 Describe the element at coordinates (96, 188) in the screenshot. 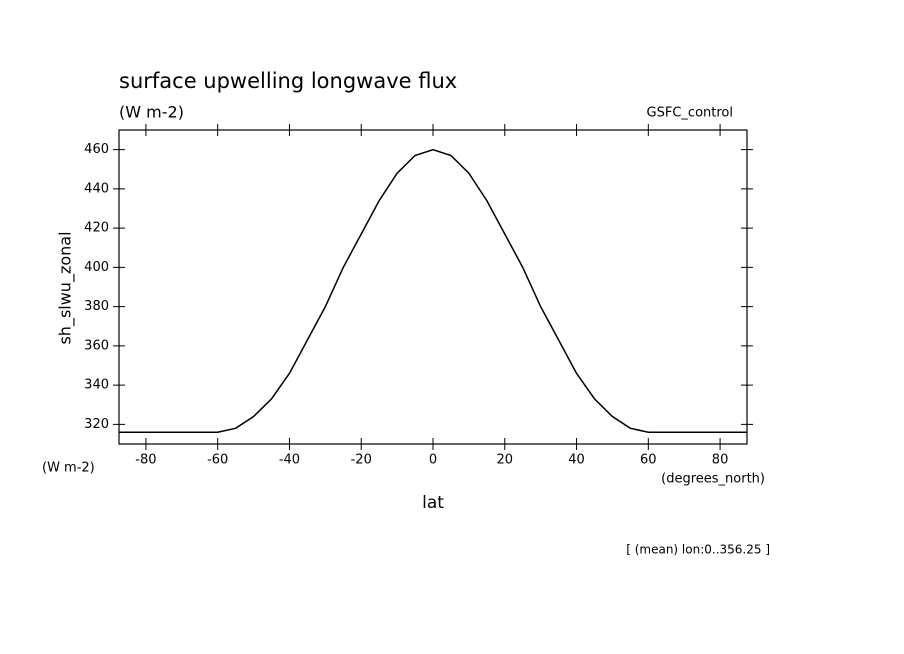

I see `y-tick-label: 440` at that location.